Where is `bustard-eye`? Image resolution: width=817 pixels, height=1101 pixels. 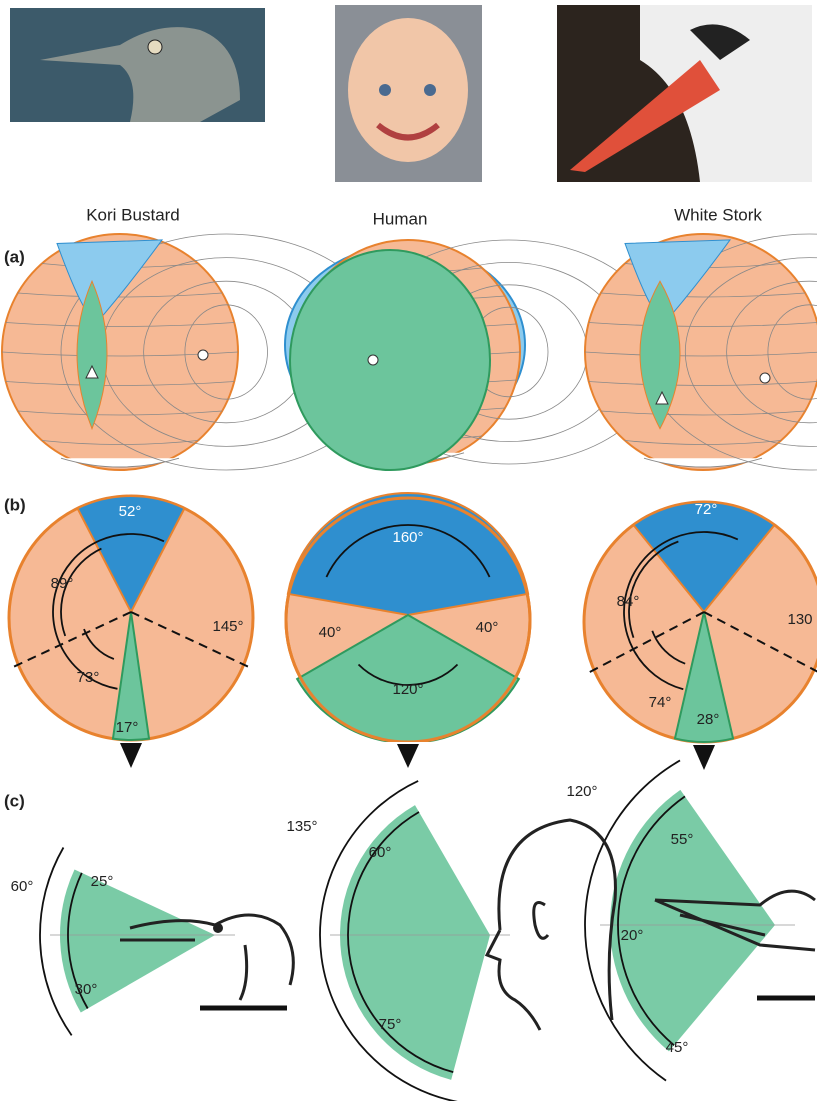 bustard-eye is located at coordinates (155, 47).